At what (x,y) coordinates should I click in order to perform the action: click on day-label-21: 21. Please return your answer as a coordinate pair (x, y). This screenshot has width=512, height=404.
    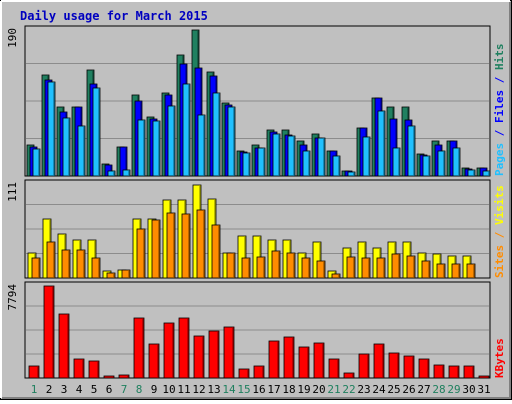
    Looking at the image, I should click on (333, 389).